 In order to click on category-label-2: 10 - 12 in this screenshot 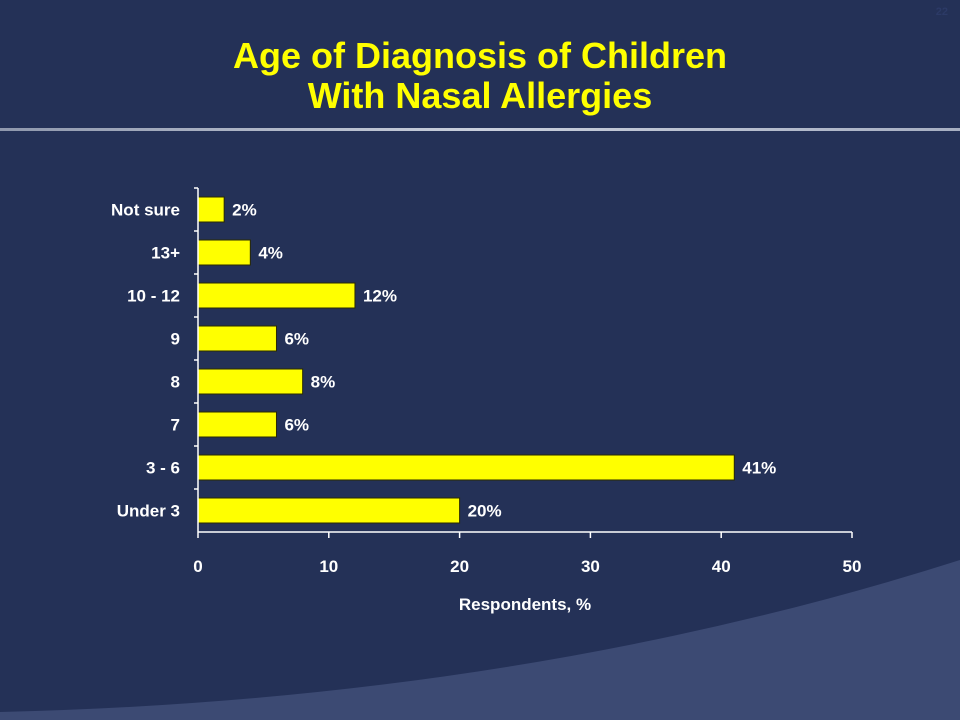, I will do `click(153, 296)`.